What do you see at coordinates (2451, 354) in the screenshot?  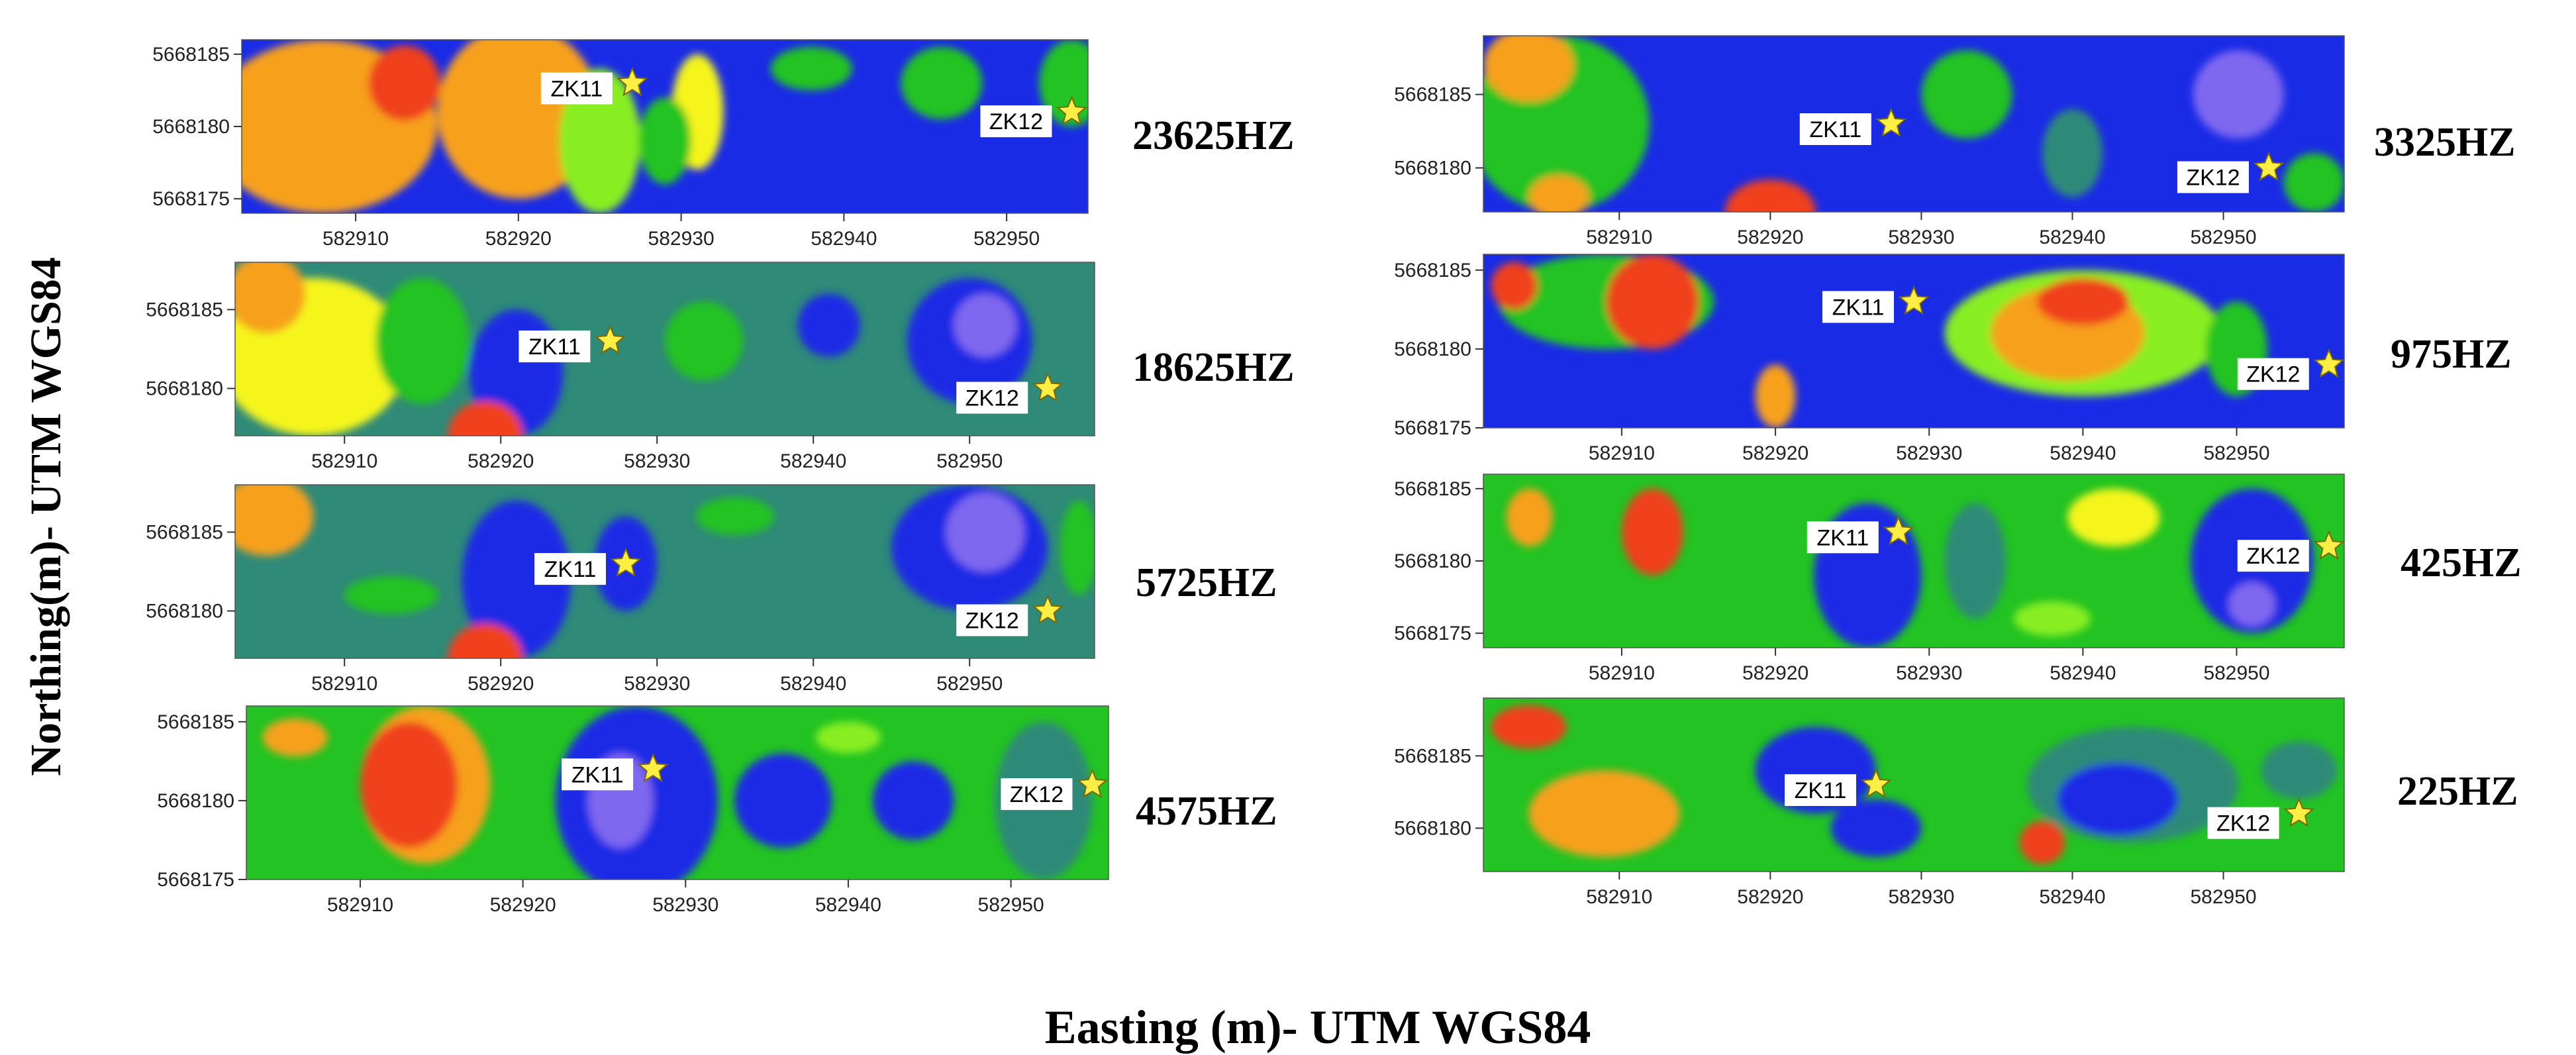 I see `frequency-label: 975HZ` at bounding box center [2451, 354].